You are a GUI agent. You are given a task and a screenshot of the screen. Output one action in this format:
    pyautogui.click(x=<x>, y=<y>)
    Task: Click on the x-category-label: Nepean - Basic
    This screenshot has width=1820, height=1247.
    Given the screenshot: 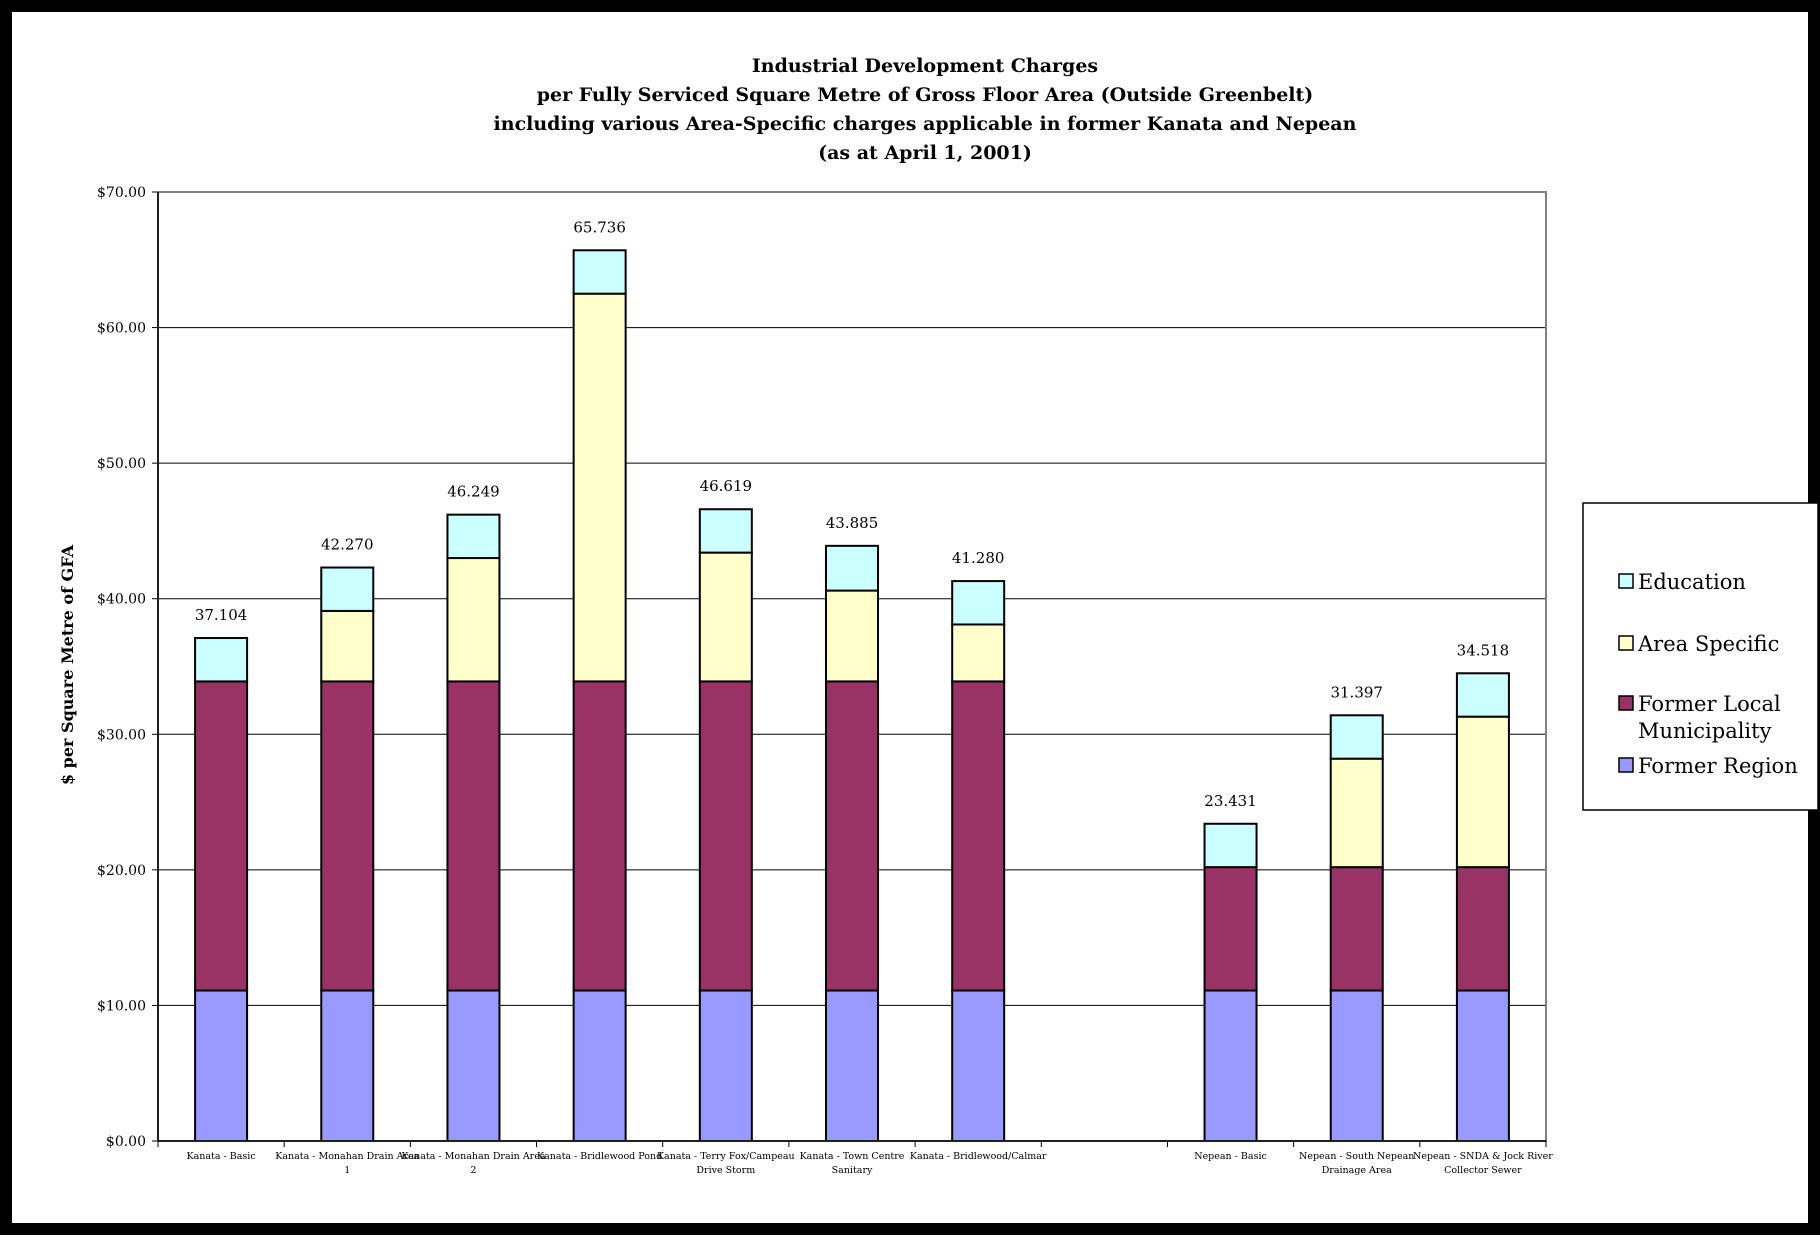 What is the action you would take?
    pyautogui.click(x=1230, y=1156)
    